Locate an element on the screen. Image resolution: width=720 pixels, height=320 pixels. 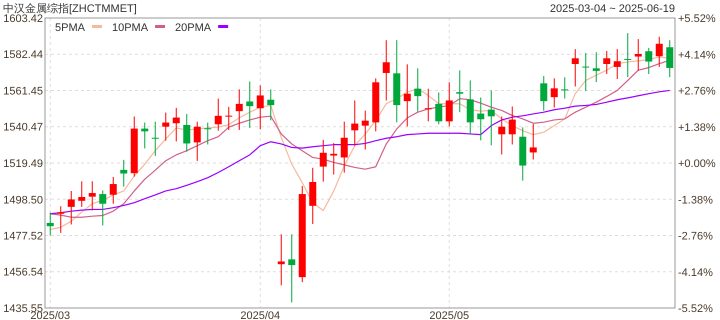
y-tick-label: 1519.49 is located at coordinates (23, 164).